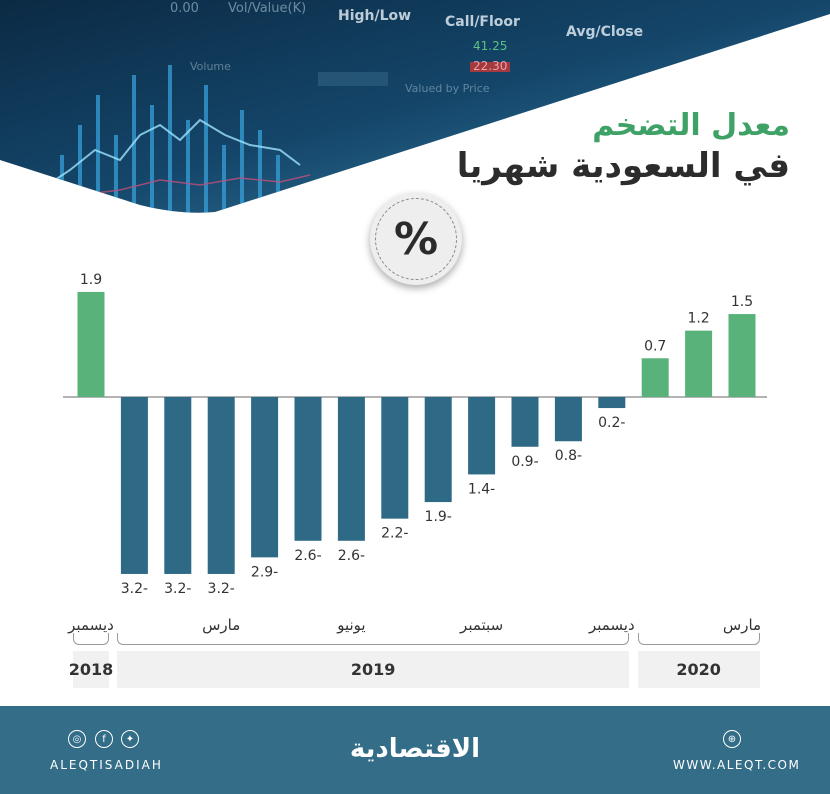 The width and height of the screenshot is (830, 794). Describe the element at coordinates (698, 319) in the screenshot. I see `bar-value-label: 1.2` at that location.